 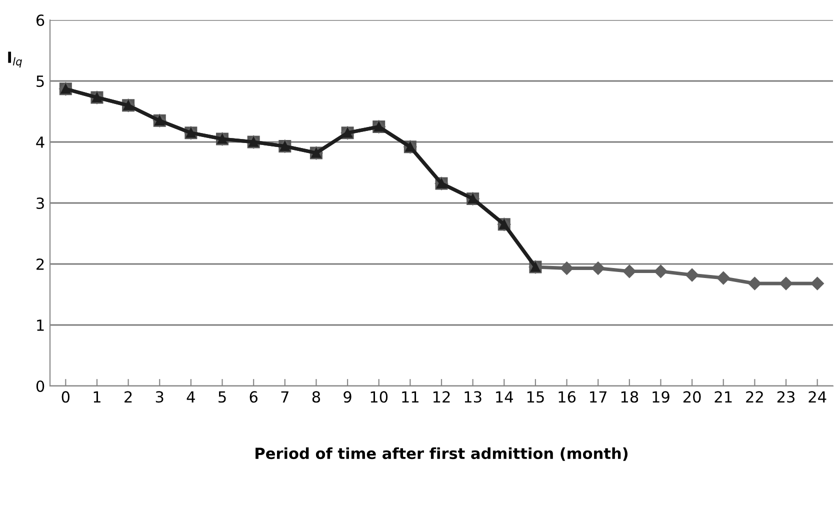 I want to click on y-tick-label: 0, so click(x=40, y=386).